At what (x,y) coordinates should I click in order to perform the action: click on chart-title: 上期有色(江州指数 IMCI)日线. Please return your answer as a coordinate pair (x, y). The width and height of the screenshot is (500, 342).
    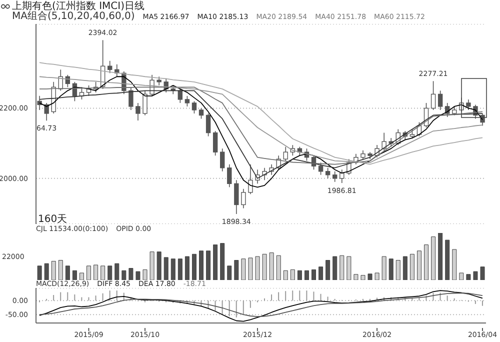
    Looking at the image, I should click on (78, 6).